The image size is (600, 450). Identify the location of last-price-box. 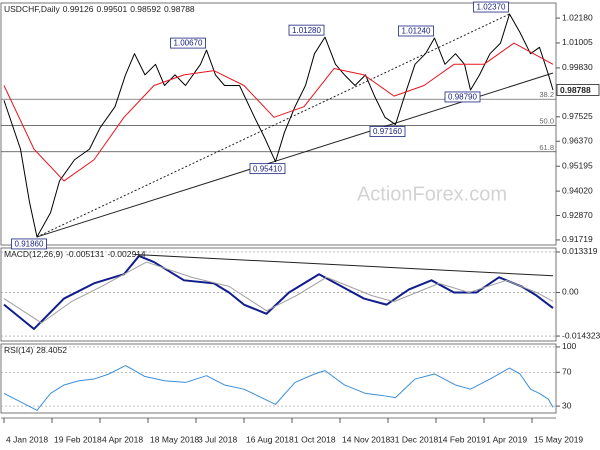
(578, 90).